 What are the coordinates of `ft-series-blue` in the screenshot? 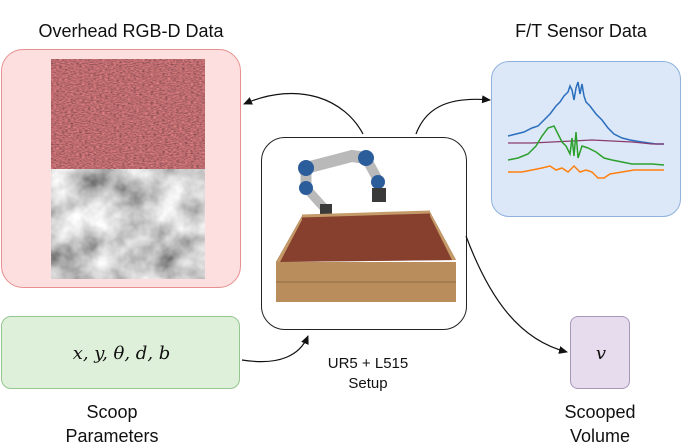 It's located at (585, 113).